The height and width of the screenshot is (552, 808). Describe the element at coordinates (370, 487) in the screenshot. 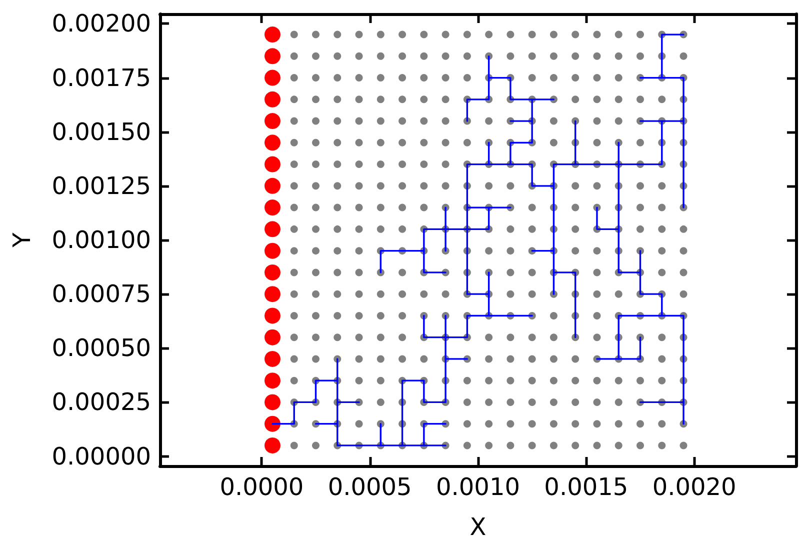

I see `x-tick-label: 0.0005` at that location.